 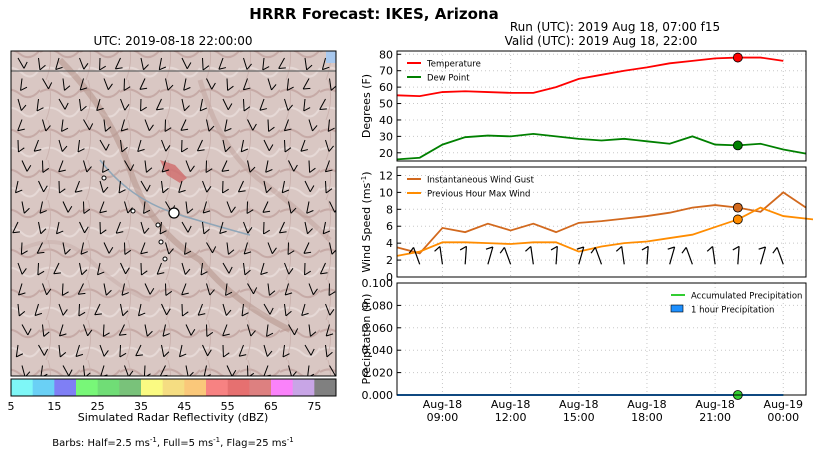 What do you see at coordinates (714, 404) in the screenshot?
I see `x-tick-label: Aug-18` at bounding box center [714, 404].